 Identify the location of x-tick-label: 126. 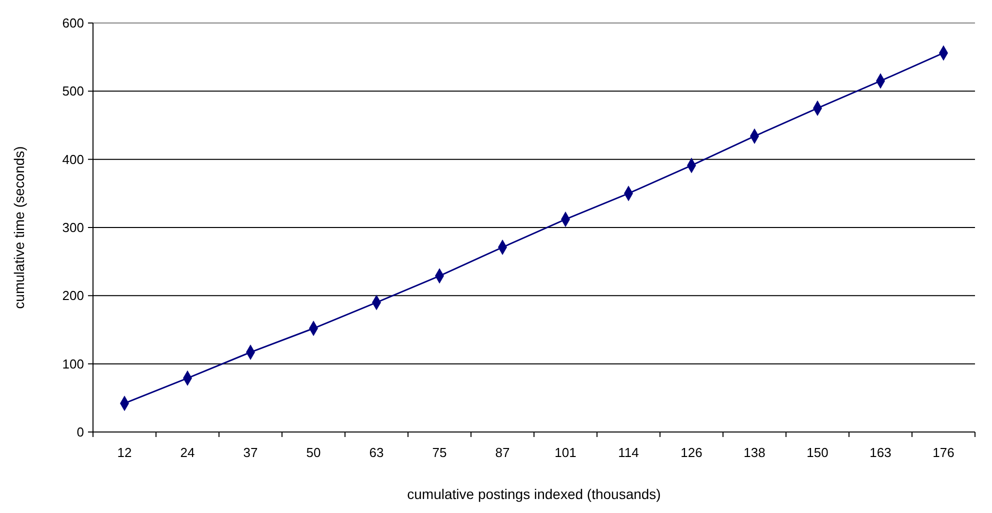
(691, 452).